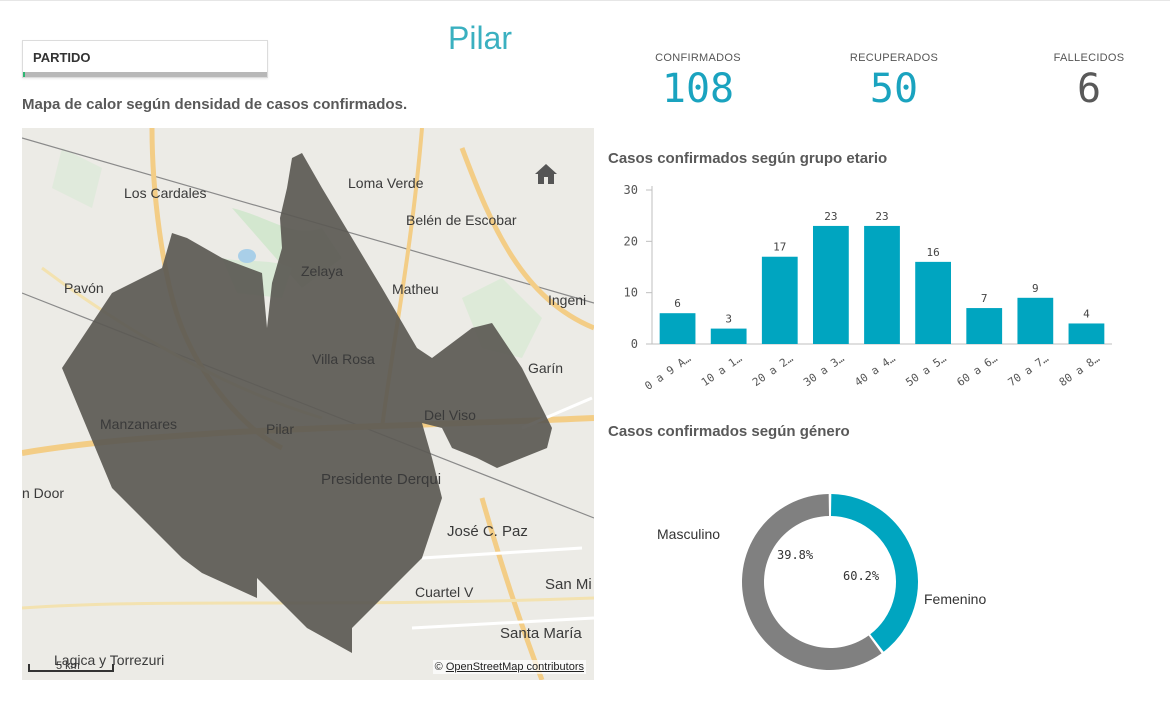  What do you see at coordinates (677, 303) in the screenshot?
I see `bar-value-label: 6` at bounding box center [677, 303].